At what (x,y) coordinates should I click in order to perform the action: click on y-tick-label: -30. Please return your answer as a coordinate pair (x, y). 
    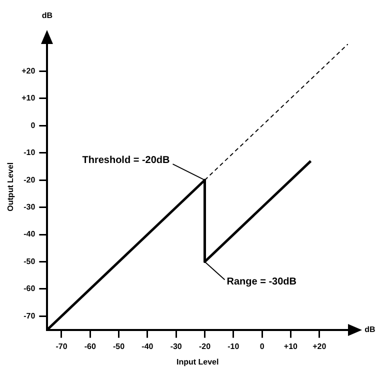
    Looking at the image, I should click on (30, 207).